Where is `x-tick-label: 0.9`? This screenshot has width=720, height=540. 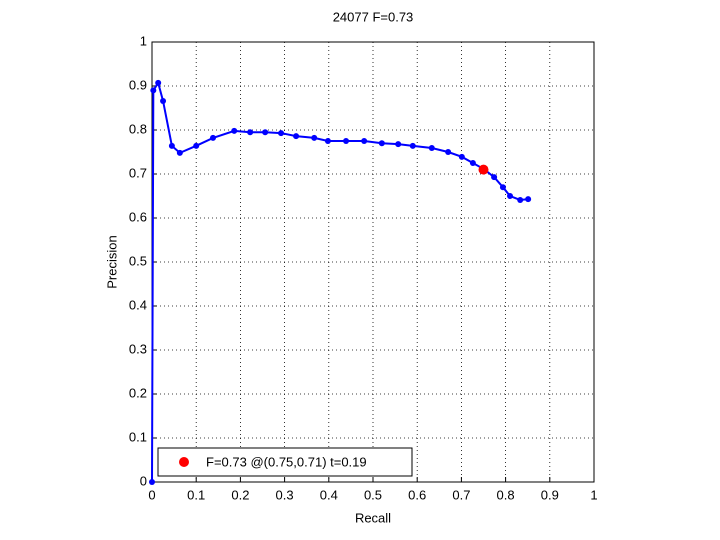 x-tick-label: 0.9 is located at coordinates (550, 494).